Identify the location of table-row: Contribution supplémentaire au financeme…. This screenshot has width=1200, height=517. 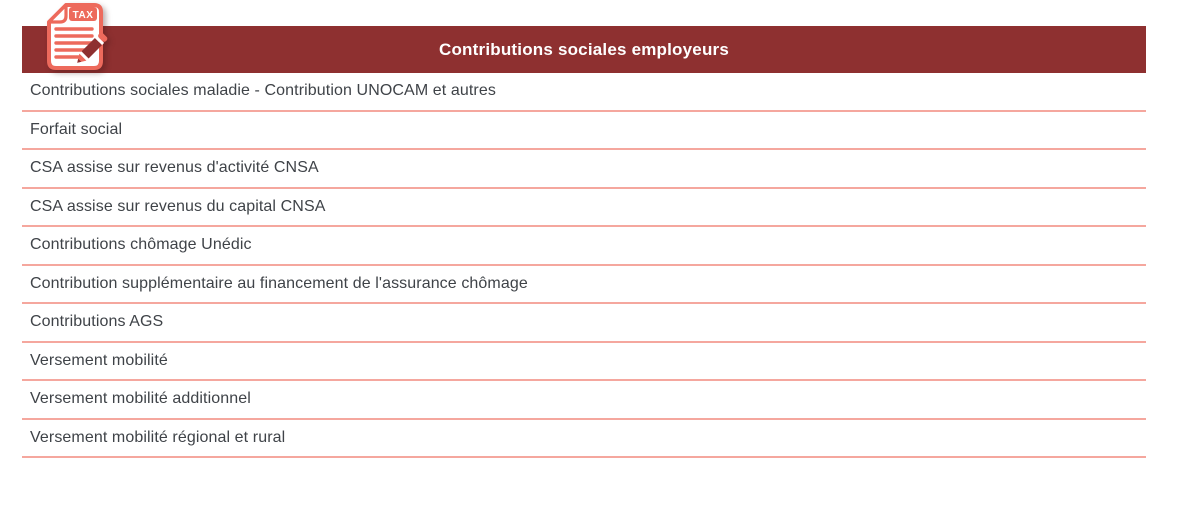
(584, 285).